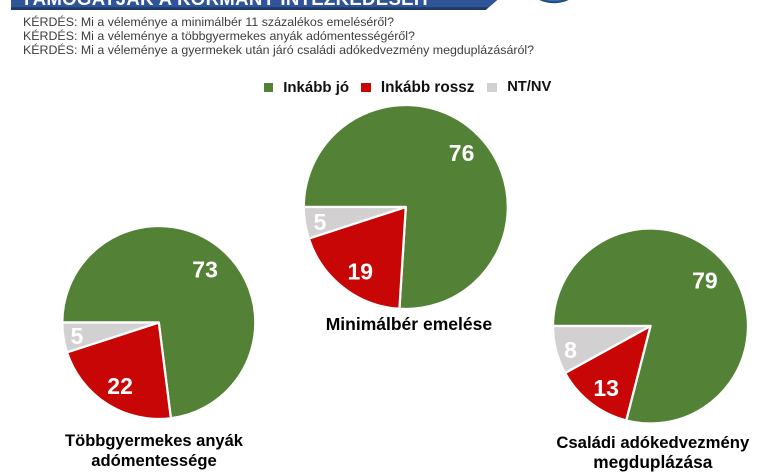  What do you see at coordinates (462, 153) in the screenshot?
I see `svg-text: 76` at bounding box center [462, 153].